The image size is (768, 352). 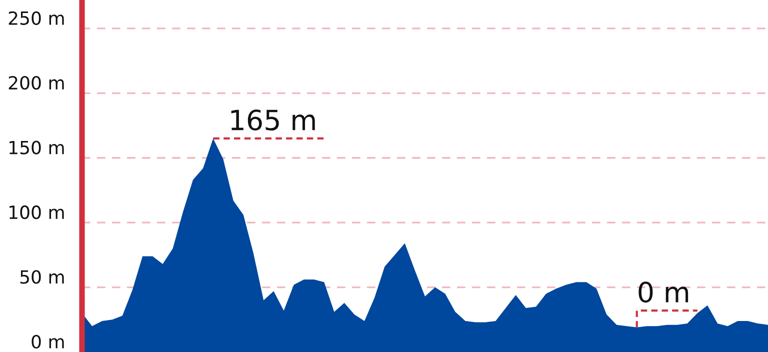 What do you see at coordinates (37, 212) in the screenshot?
I see `y-tick-label: 100 m` at bounding box center [37, 212].